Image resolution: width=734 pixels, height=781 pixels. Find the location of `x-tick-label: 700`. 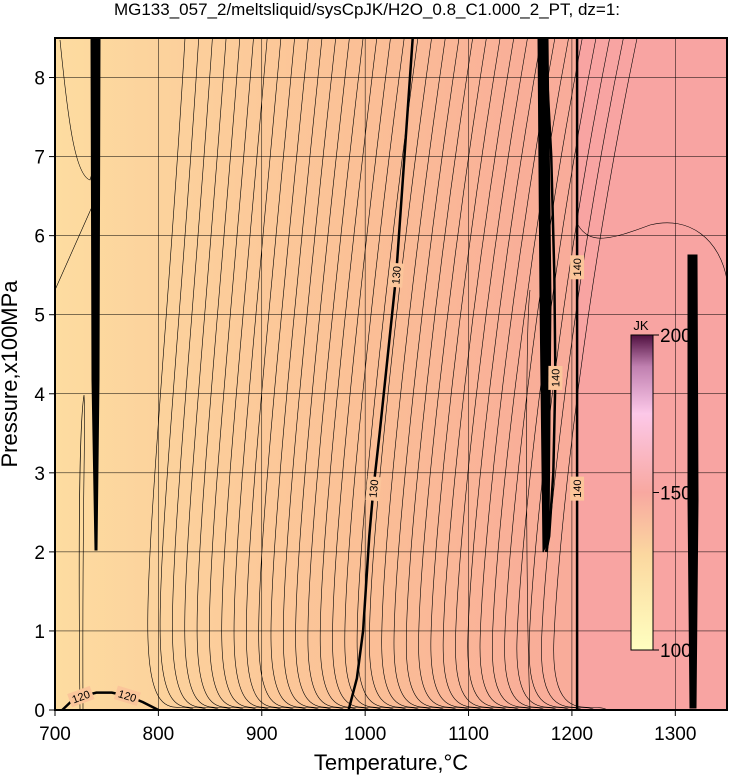

x-tick-label: 700 is located at coordinates (55, 734).